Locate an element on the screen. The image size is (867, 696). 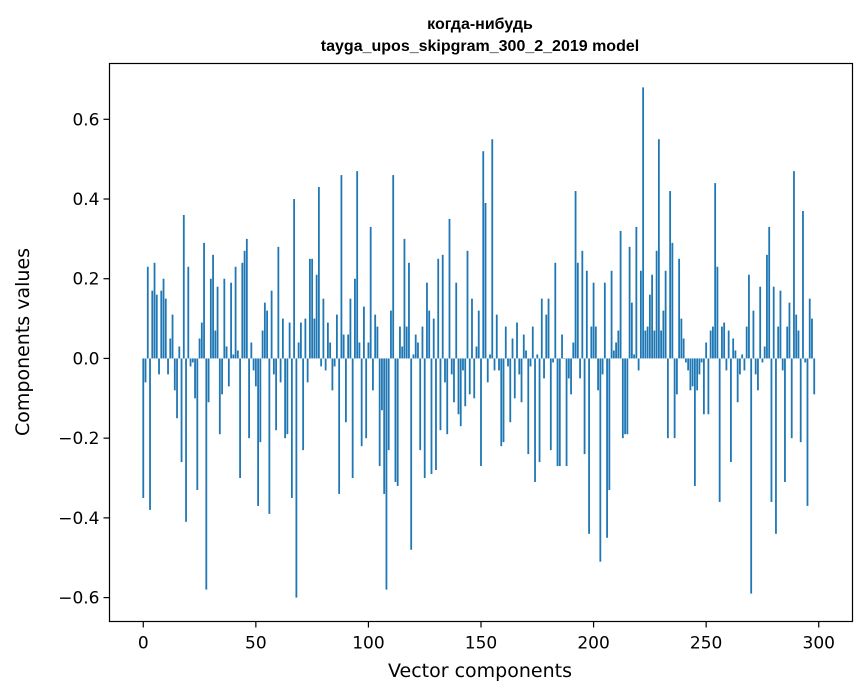
x-axis-label: Vector components is located at coordinates (480, 671).